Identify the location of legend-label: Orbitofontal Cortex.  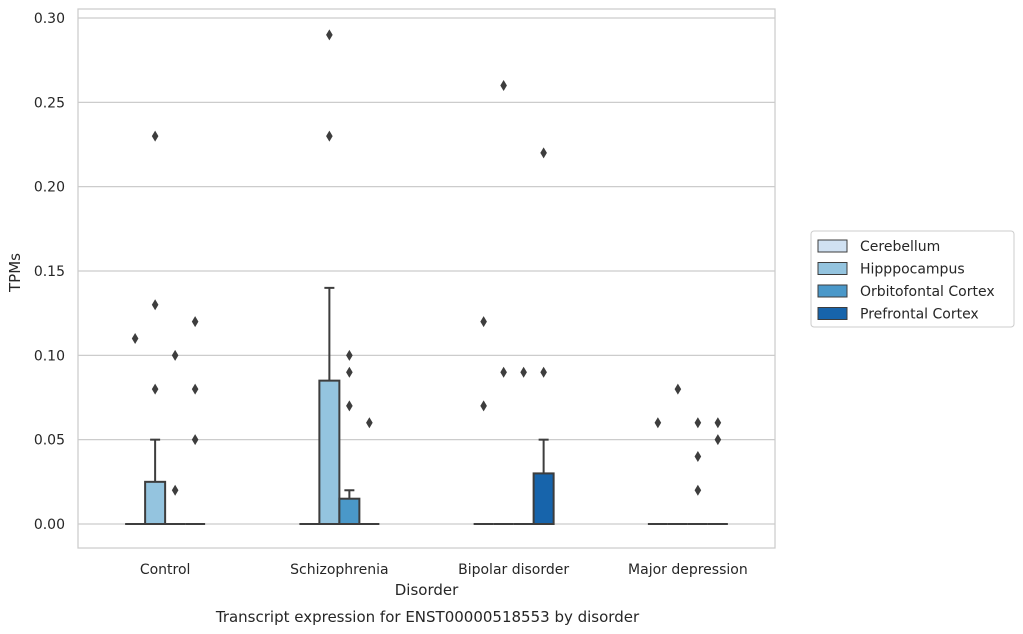
(927, 292).